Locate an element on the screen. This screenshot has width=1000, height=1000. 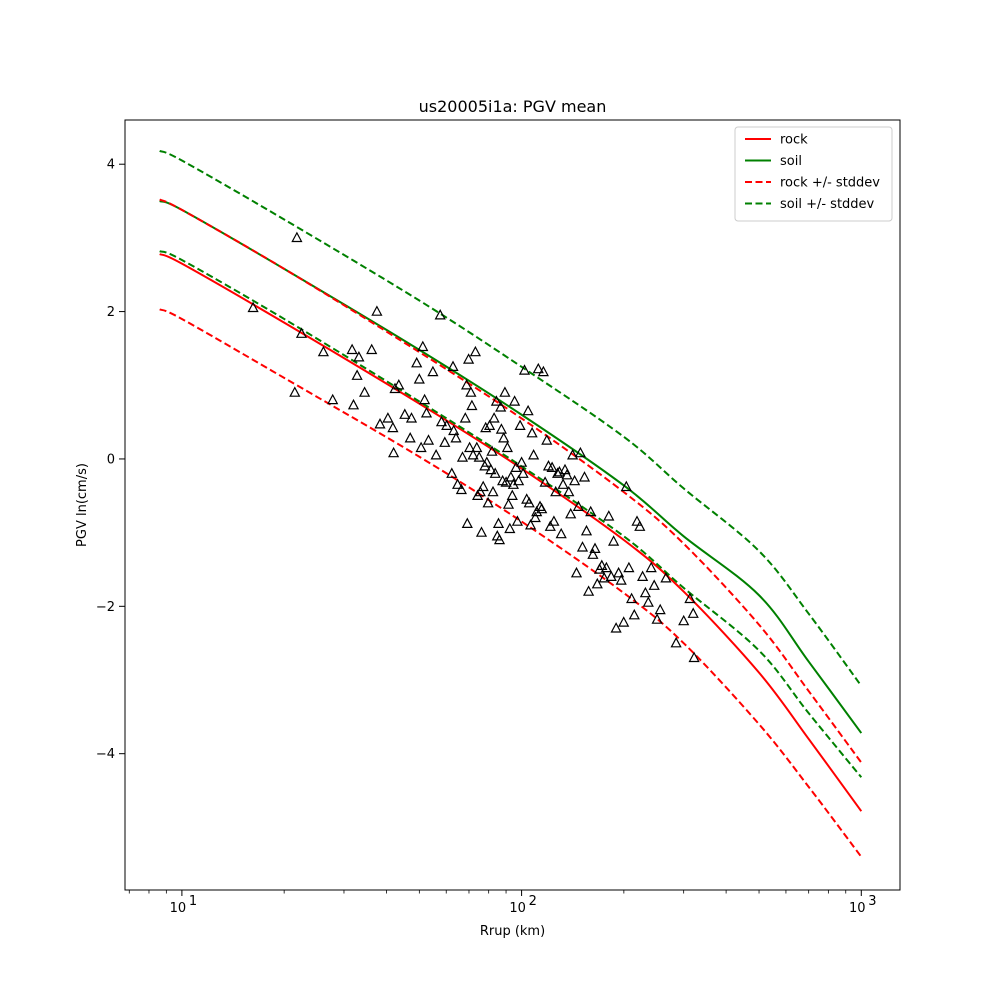
y-tick-label: 4 is located at coordinates (111, 165).